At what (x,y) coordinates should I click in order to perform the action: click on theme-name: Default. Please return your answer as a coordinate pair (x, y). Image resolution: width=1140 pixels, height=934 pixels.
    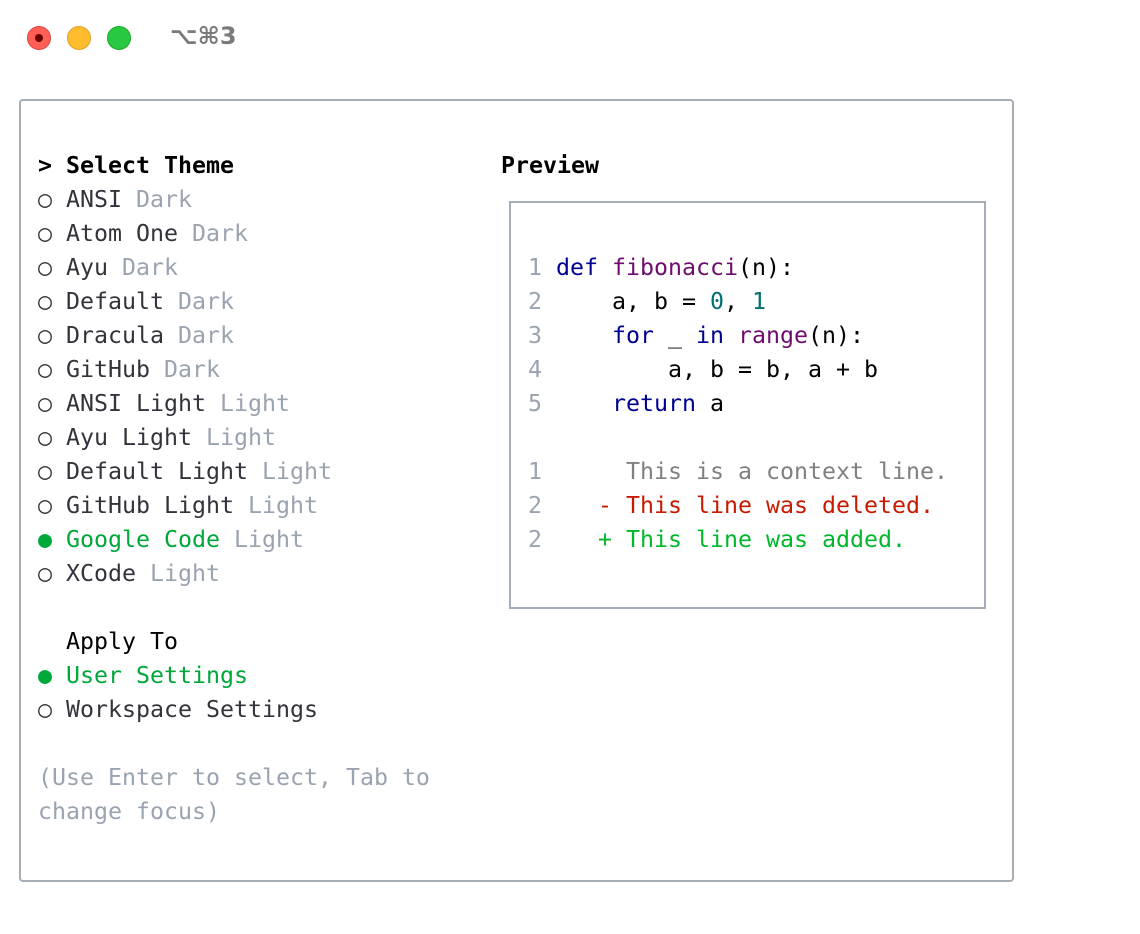
    Looking at the image, I should click on (115, 301).